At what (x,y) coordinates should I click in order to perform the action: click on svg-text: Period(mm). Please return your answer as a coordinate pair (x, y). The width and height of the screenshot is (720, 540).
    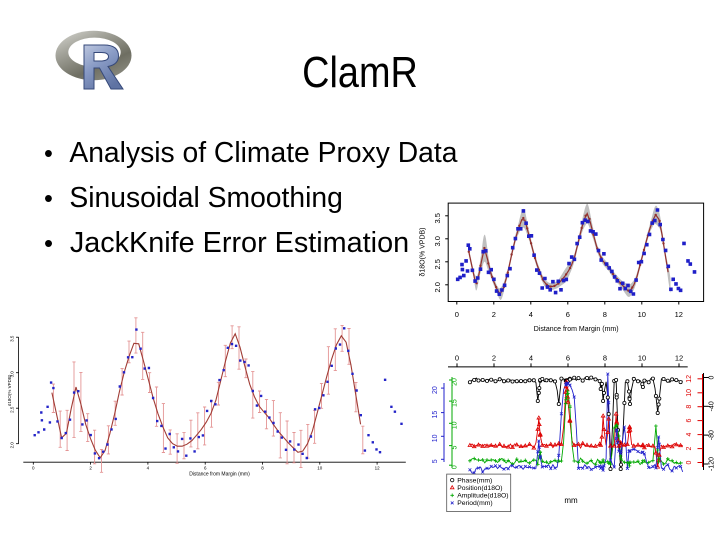
    Looking at the image, I should click on (475, 503).